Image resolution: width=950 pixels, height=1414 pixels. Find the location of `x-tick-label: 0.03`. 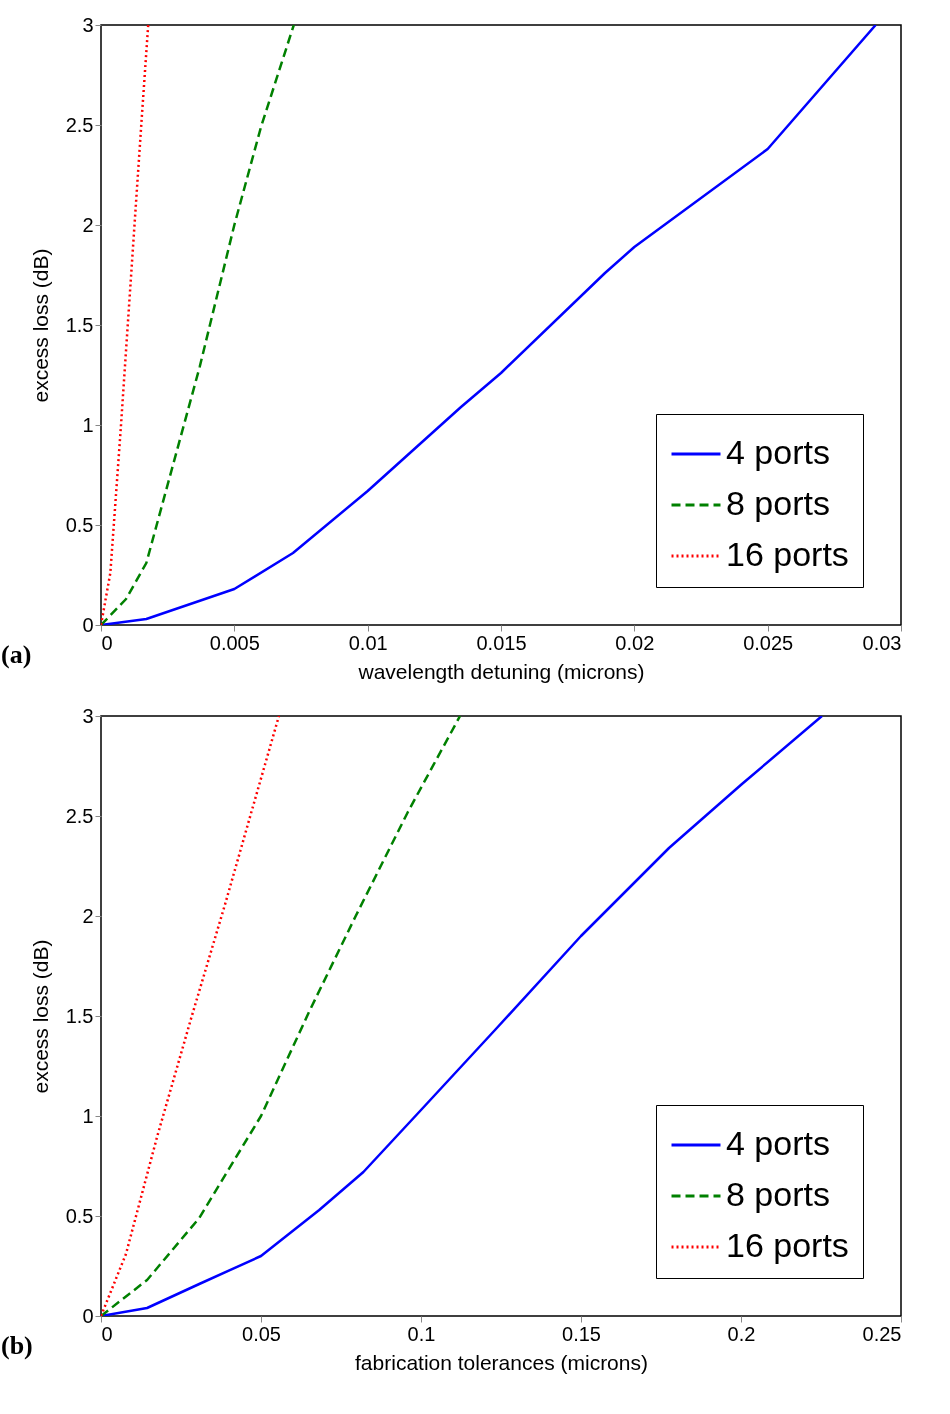

x-tick-label: 0.03 is located at coordinates (882, 642).